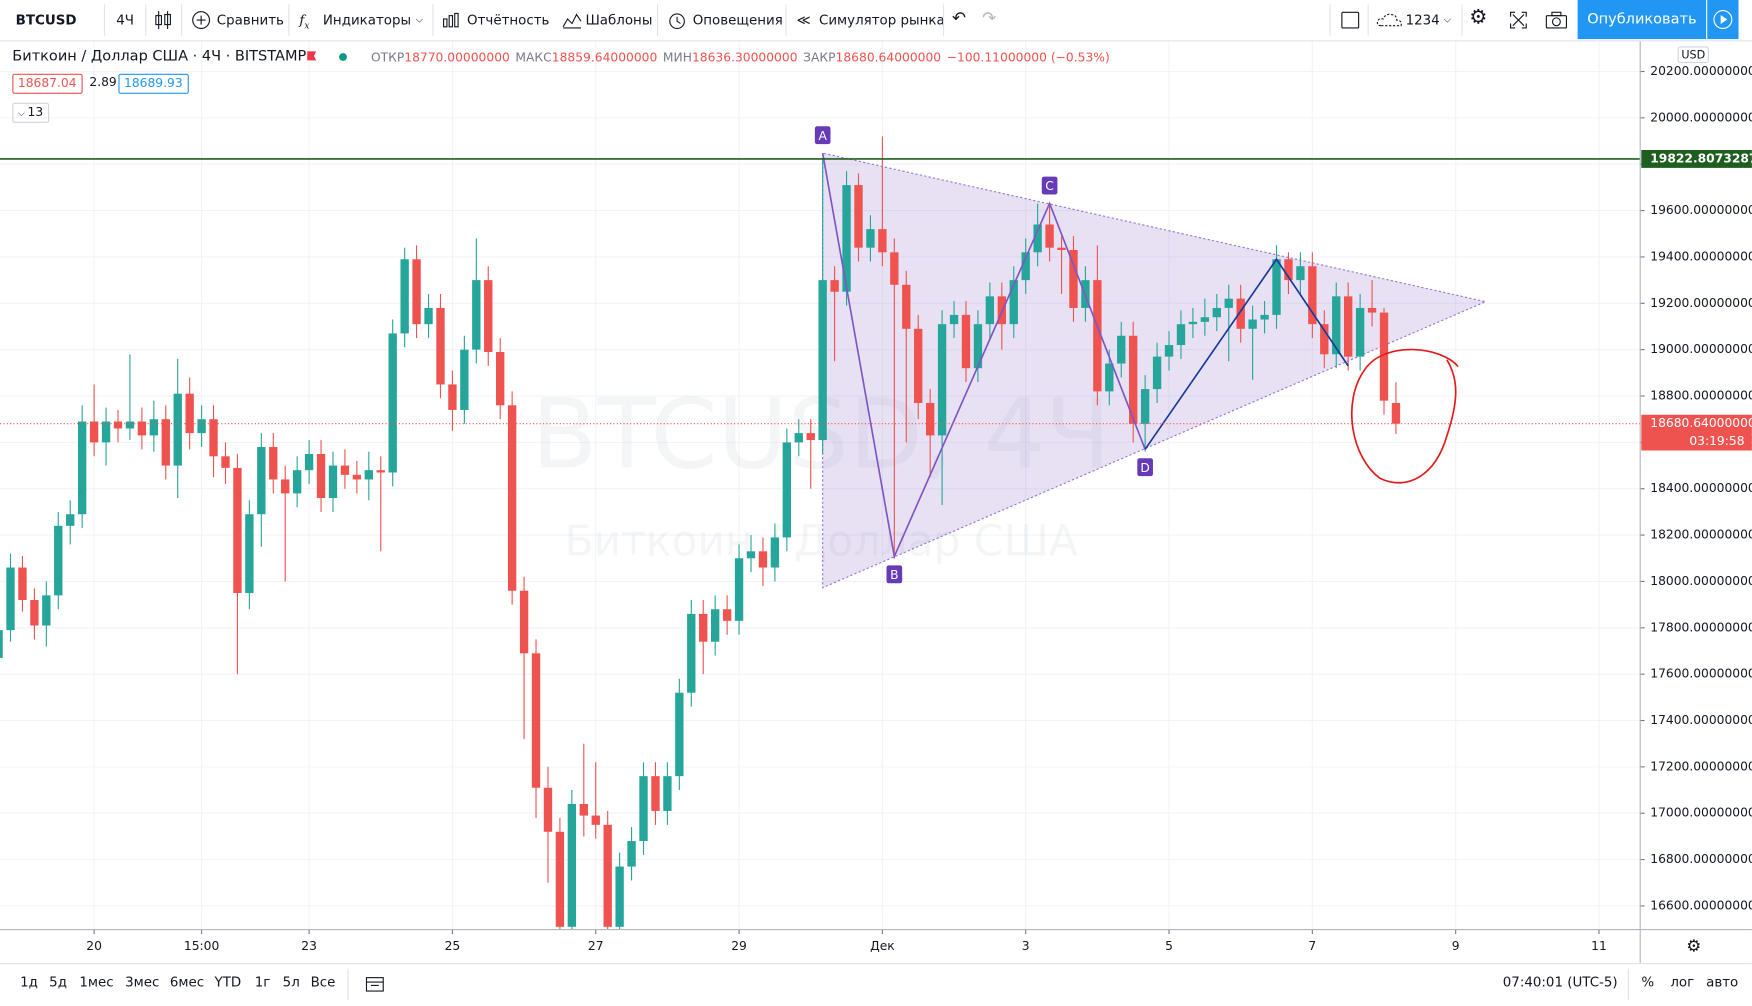 The width and height of the screenshot is (1752, 1006). I want to click on fullscreen, so click(1518, 20).